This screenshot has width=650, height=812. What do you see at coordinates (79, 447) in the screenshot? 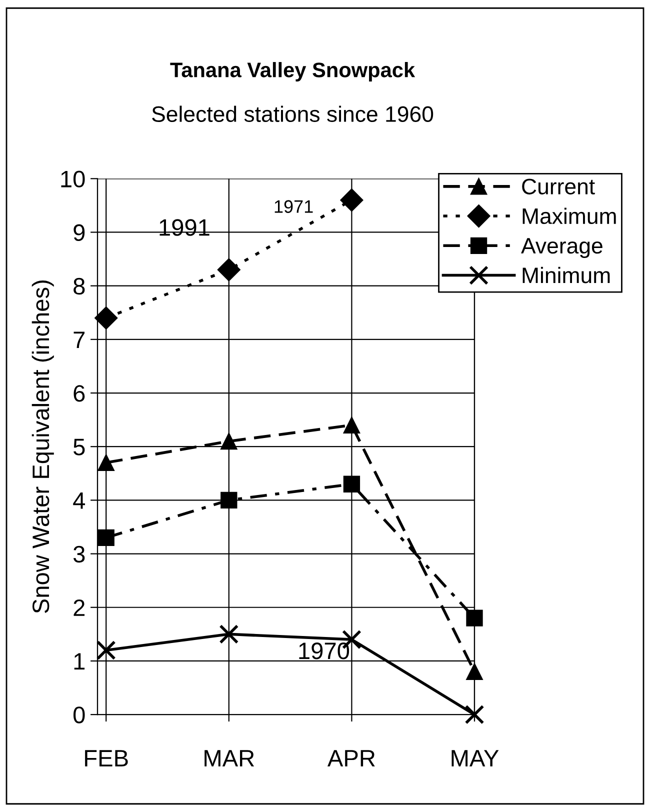
I see `y-tick-label: 5` at bounding box center [79, 447].